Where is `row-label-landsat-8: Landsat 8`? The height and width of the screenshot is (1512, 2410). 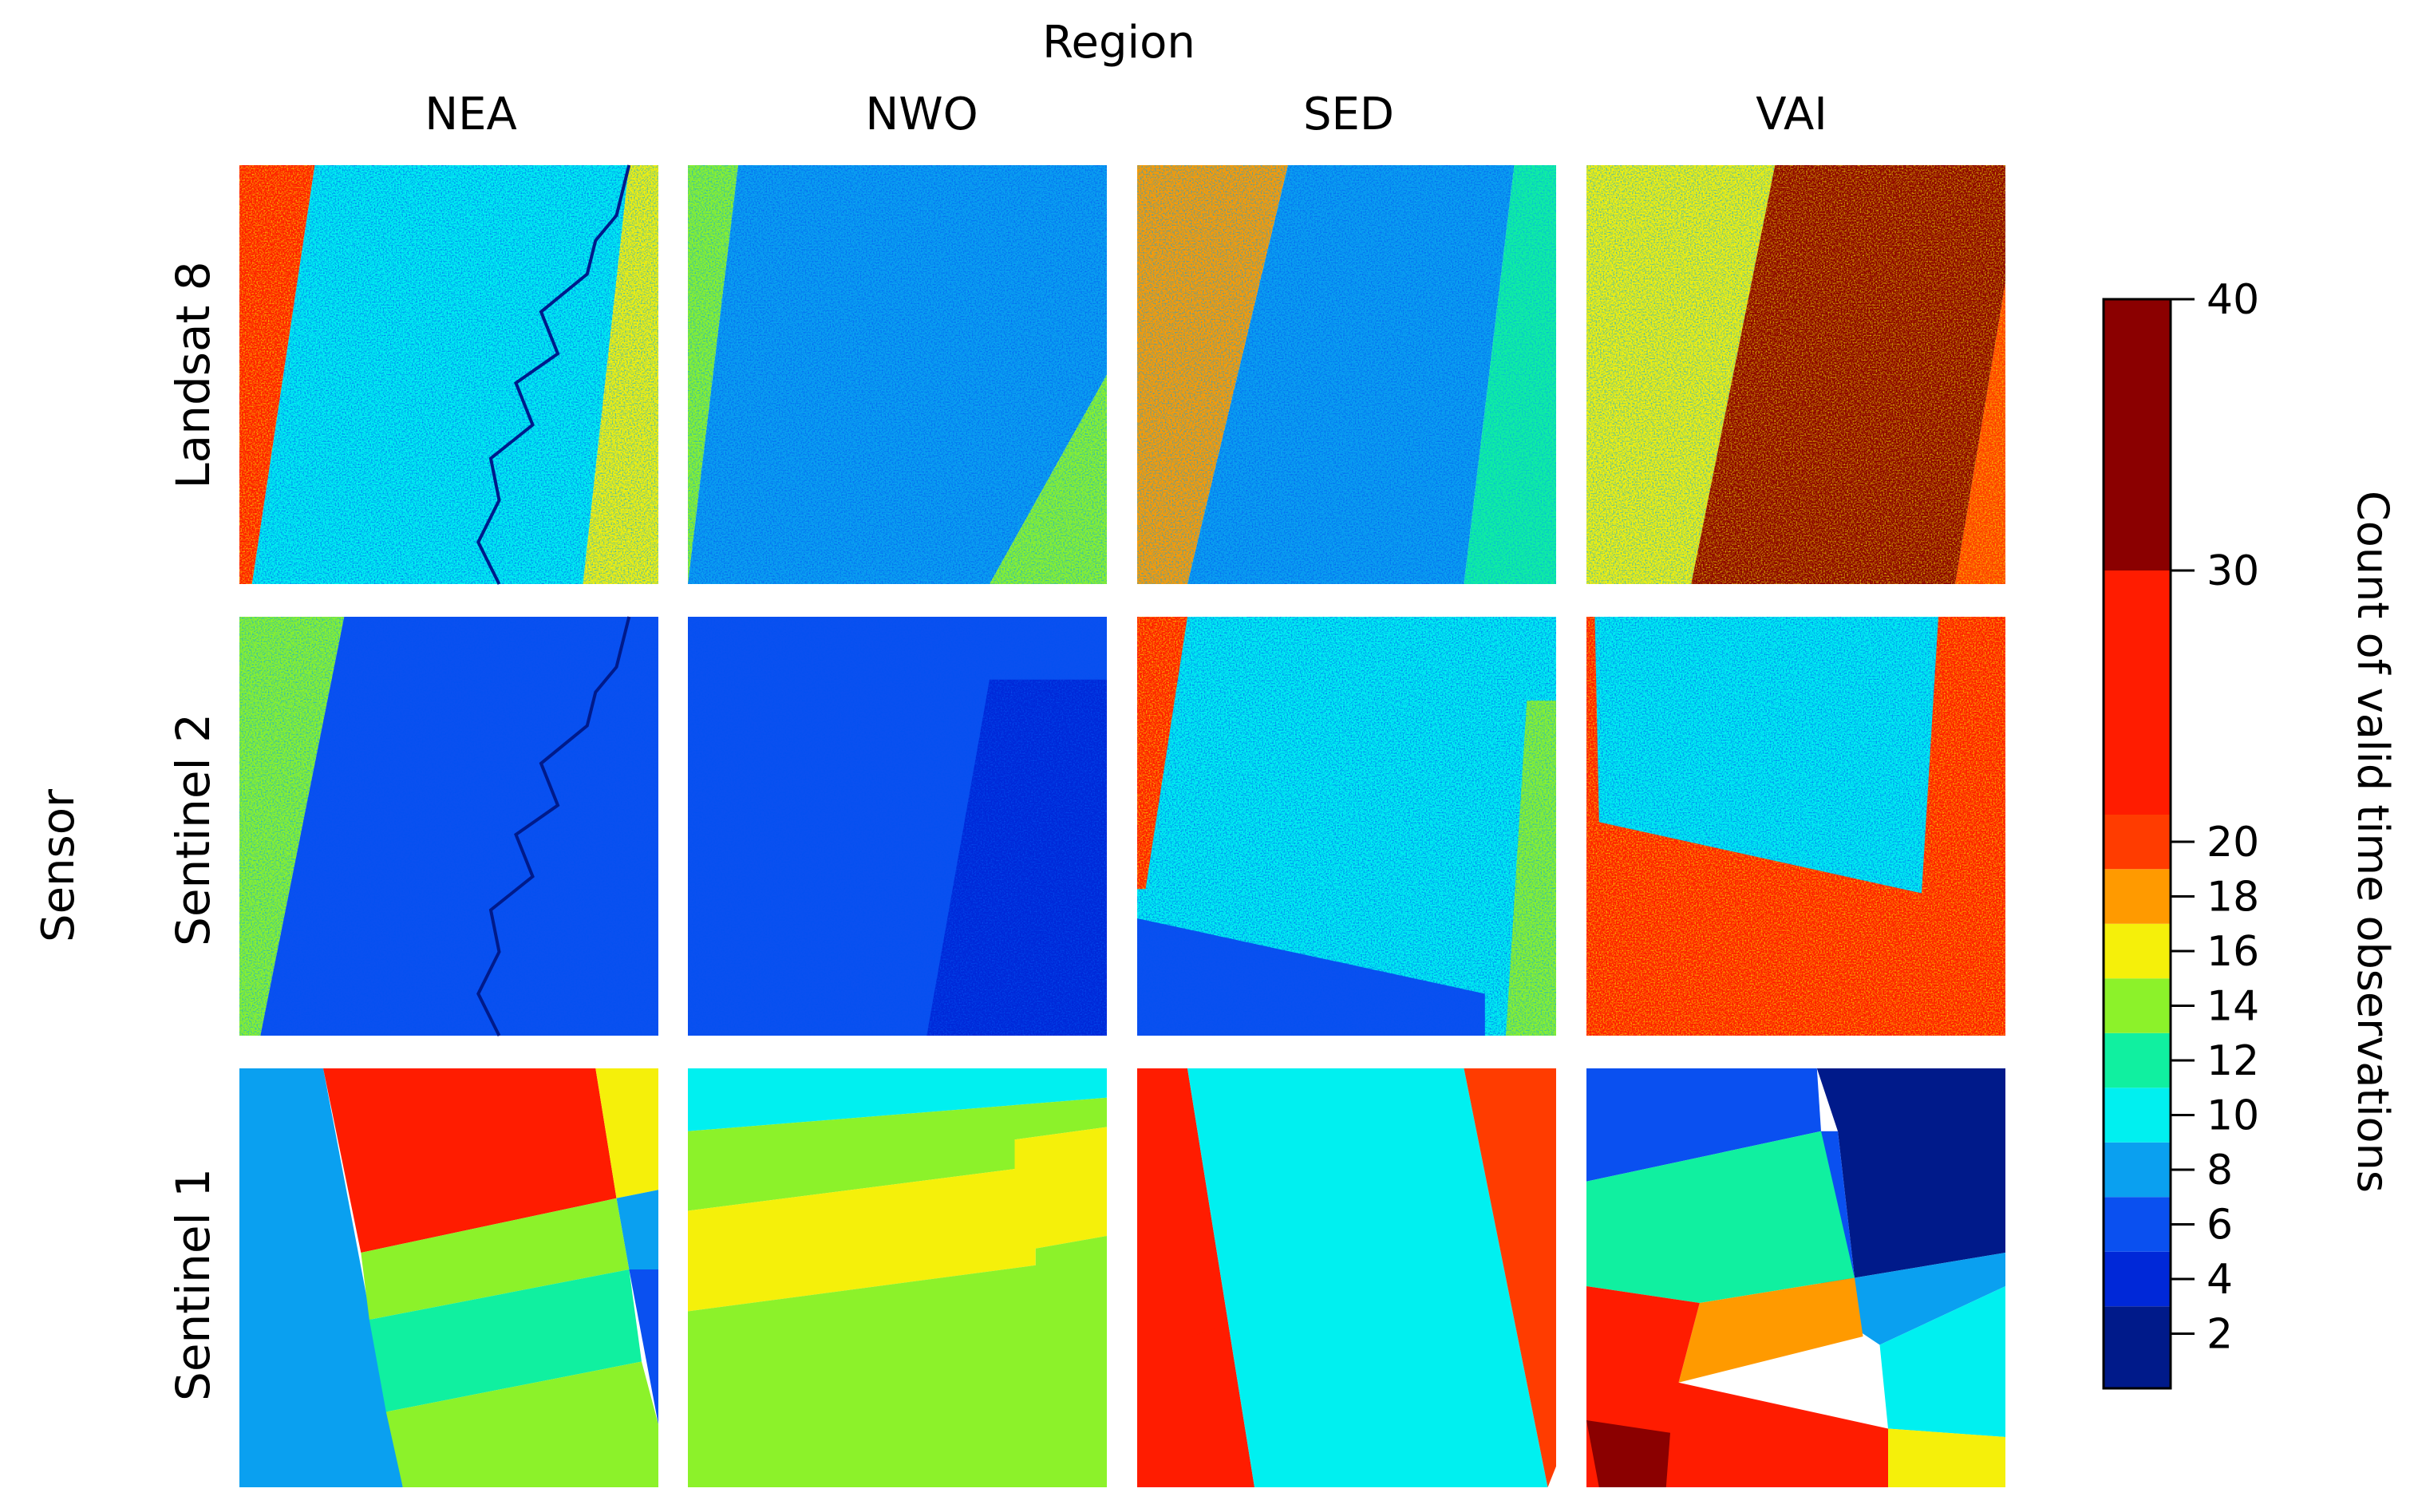
row-label-landsat-8: Landsat 8 is located at coordinates (193, 374).